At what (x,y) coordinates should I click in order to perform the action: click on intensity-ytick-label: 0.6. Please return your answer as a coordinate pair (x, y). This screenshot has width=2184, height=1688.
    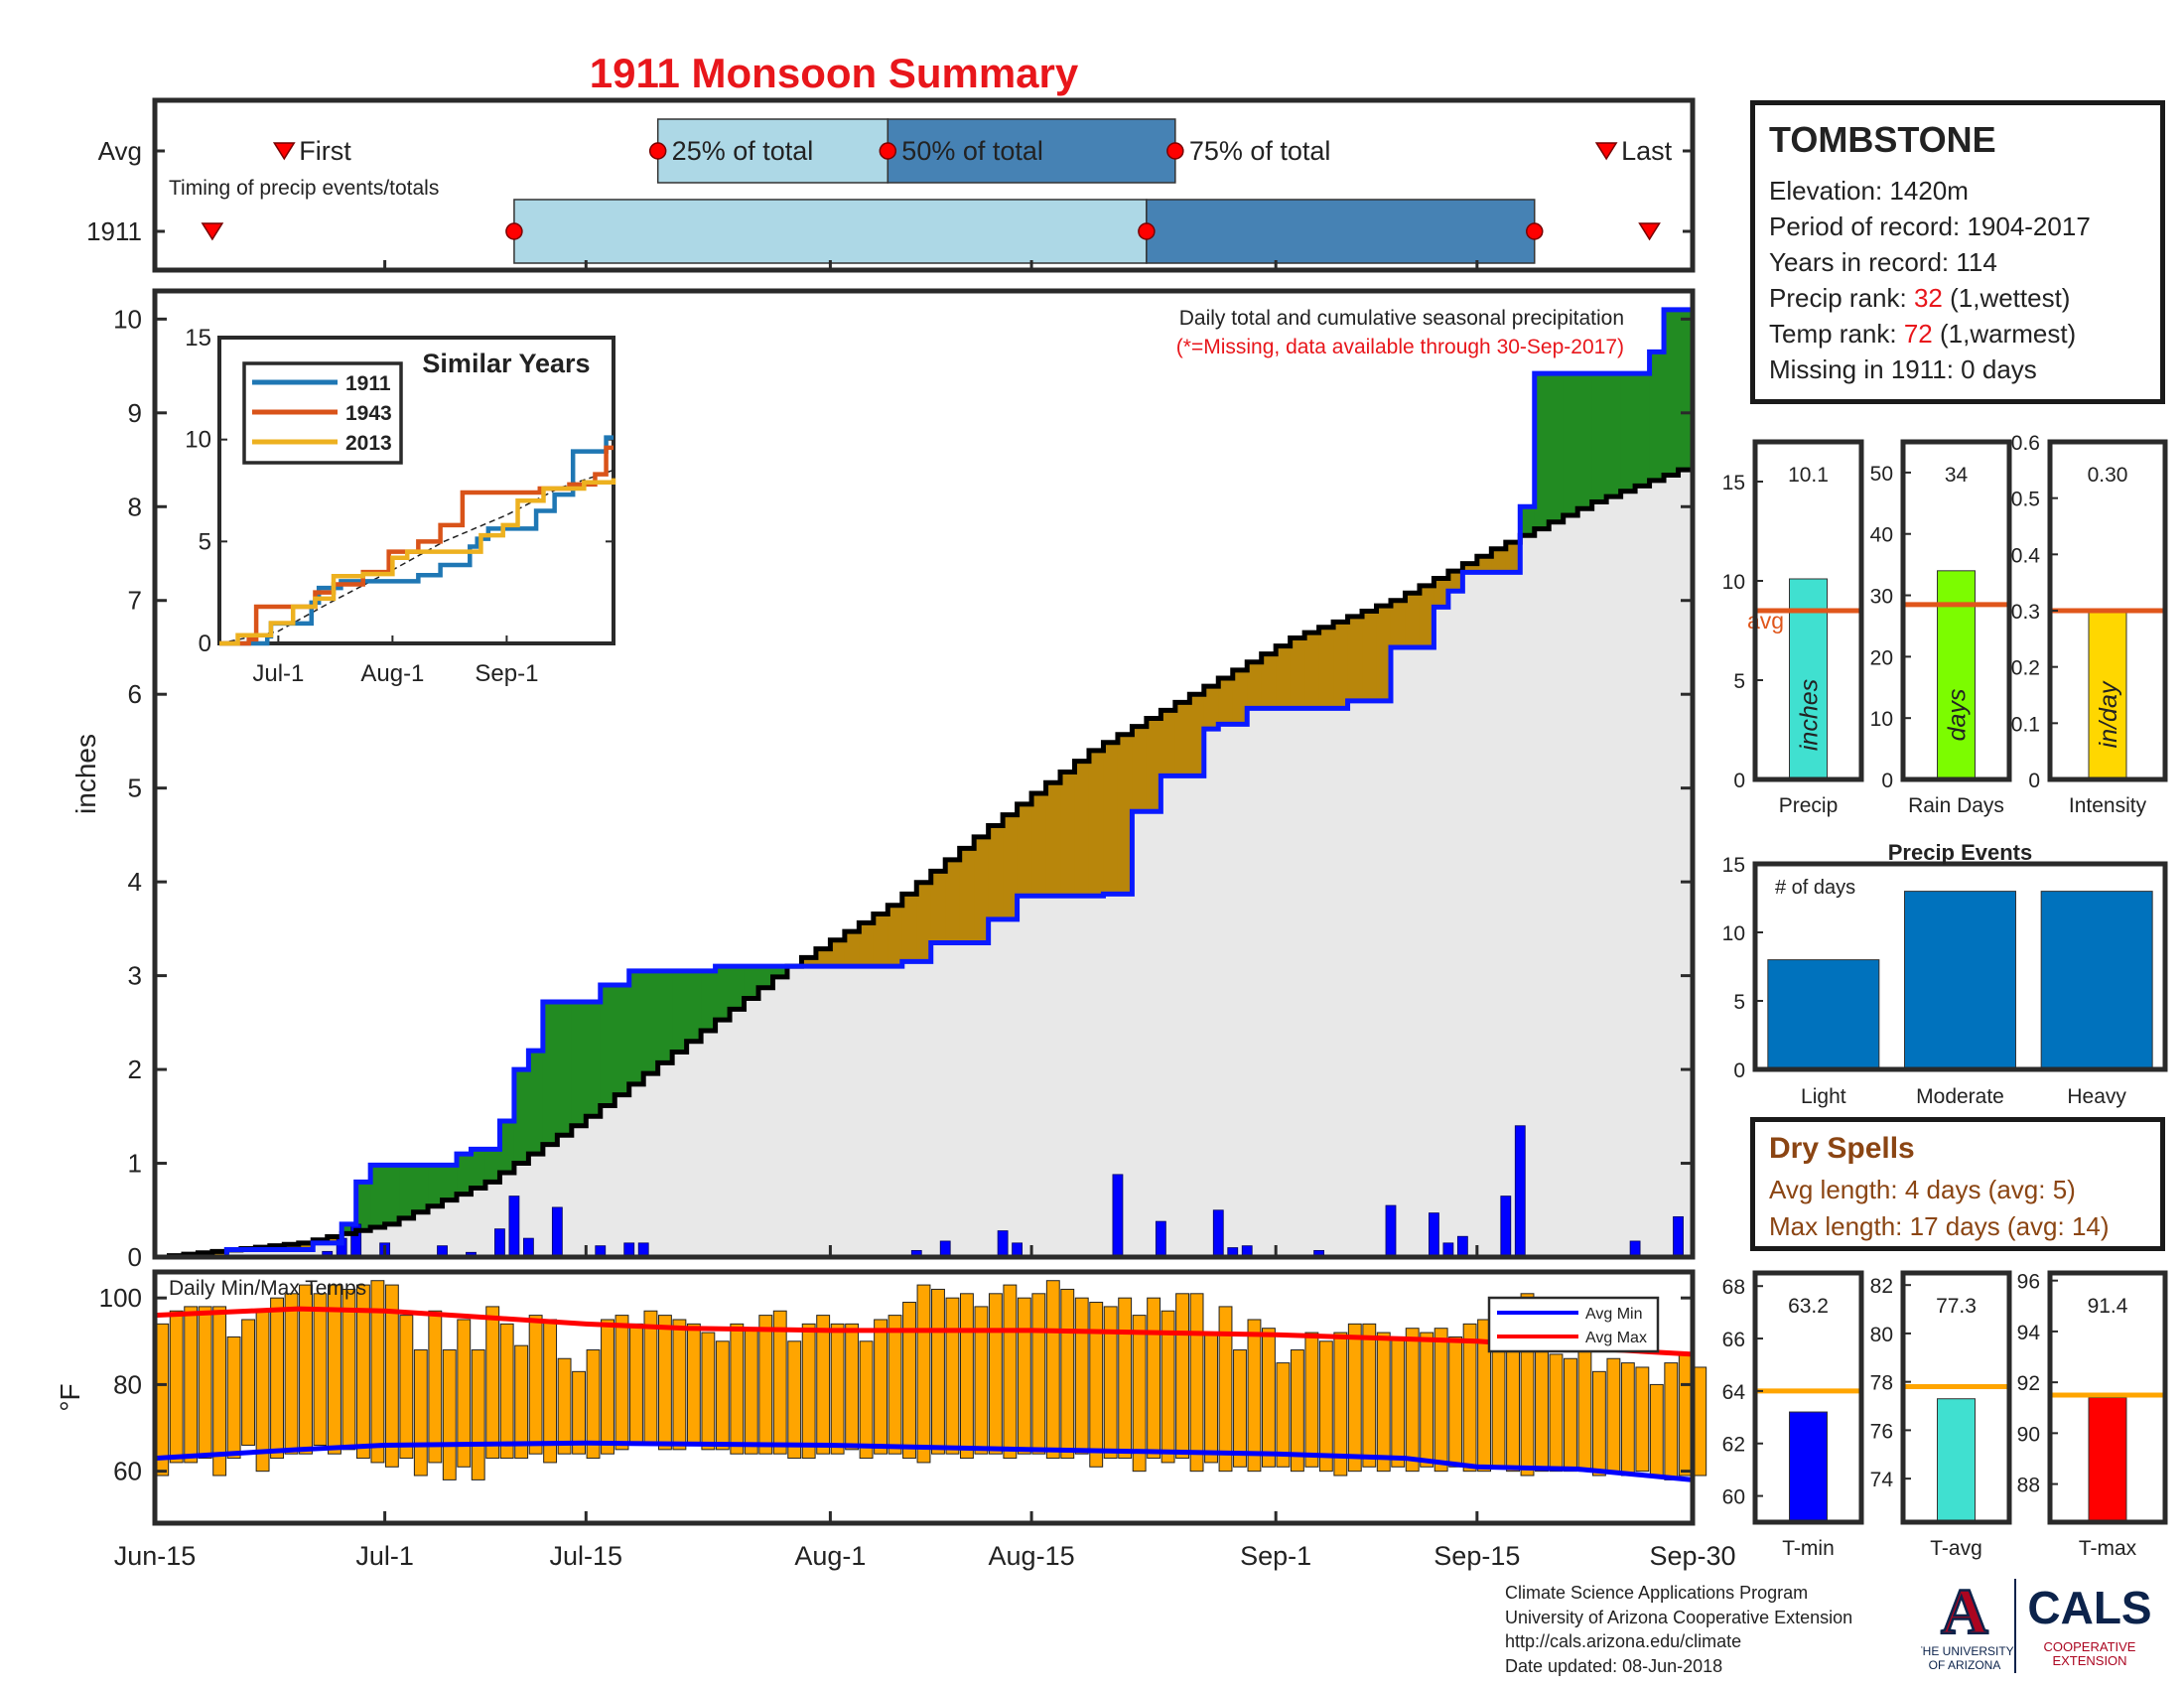
    Looking at the image, I should click on (2025, 443).